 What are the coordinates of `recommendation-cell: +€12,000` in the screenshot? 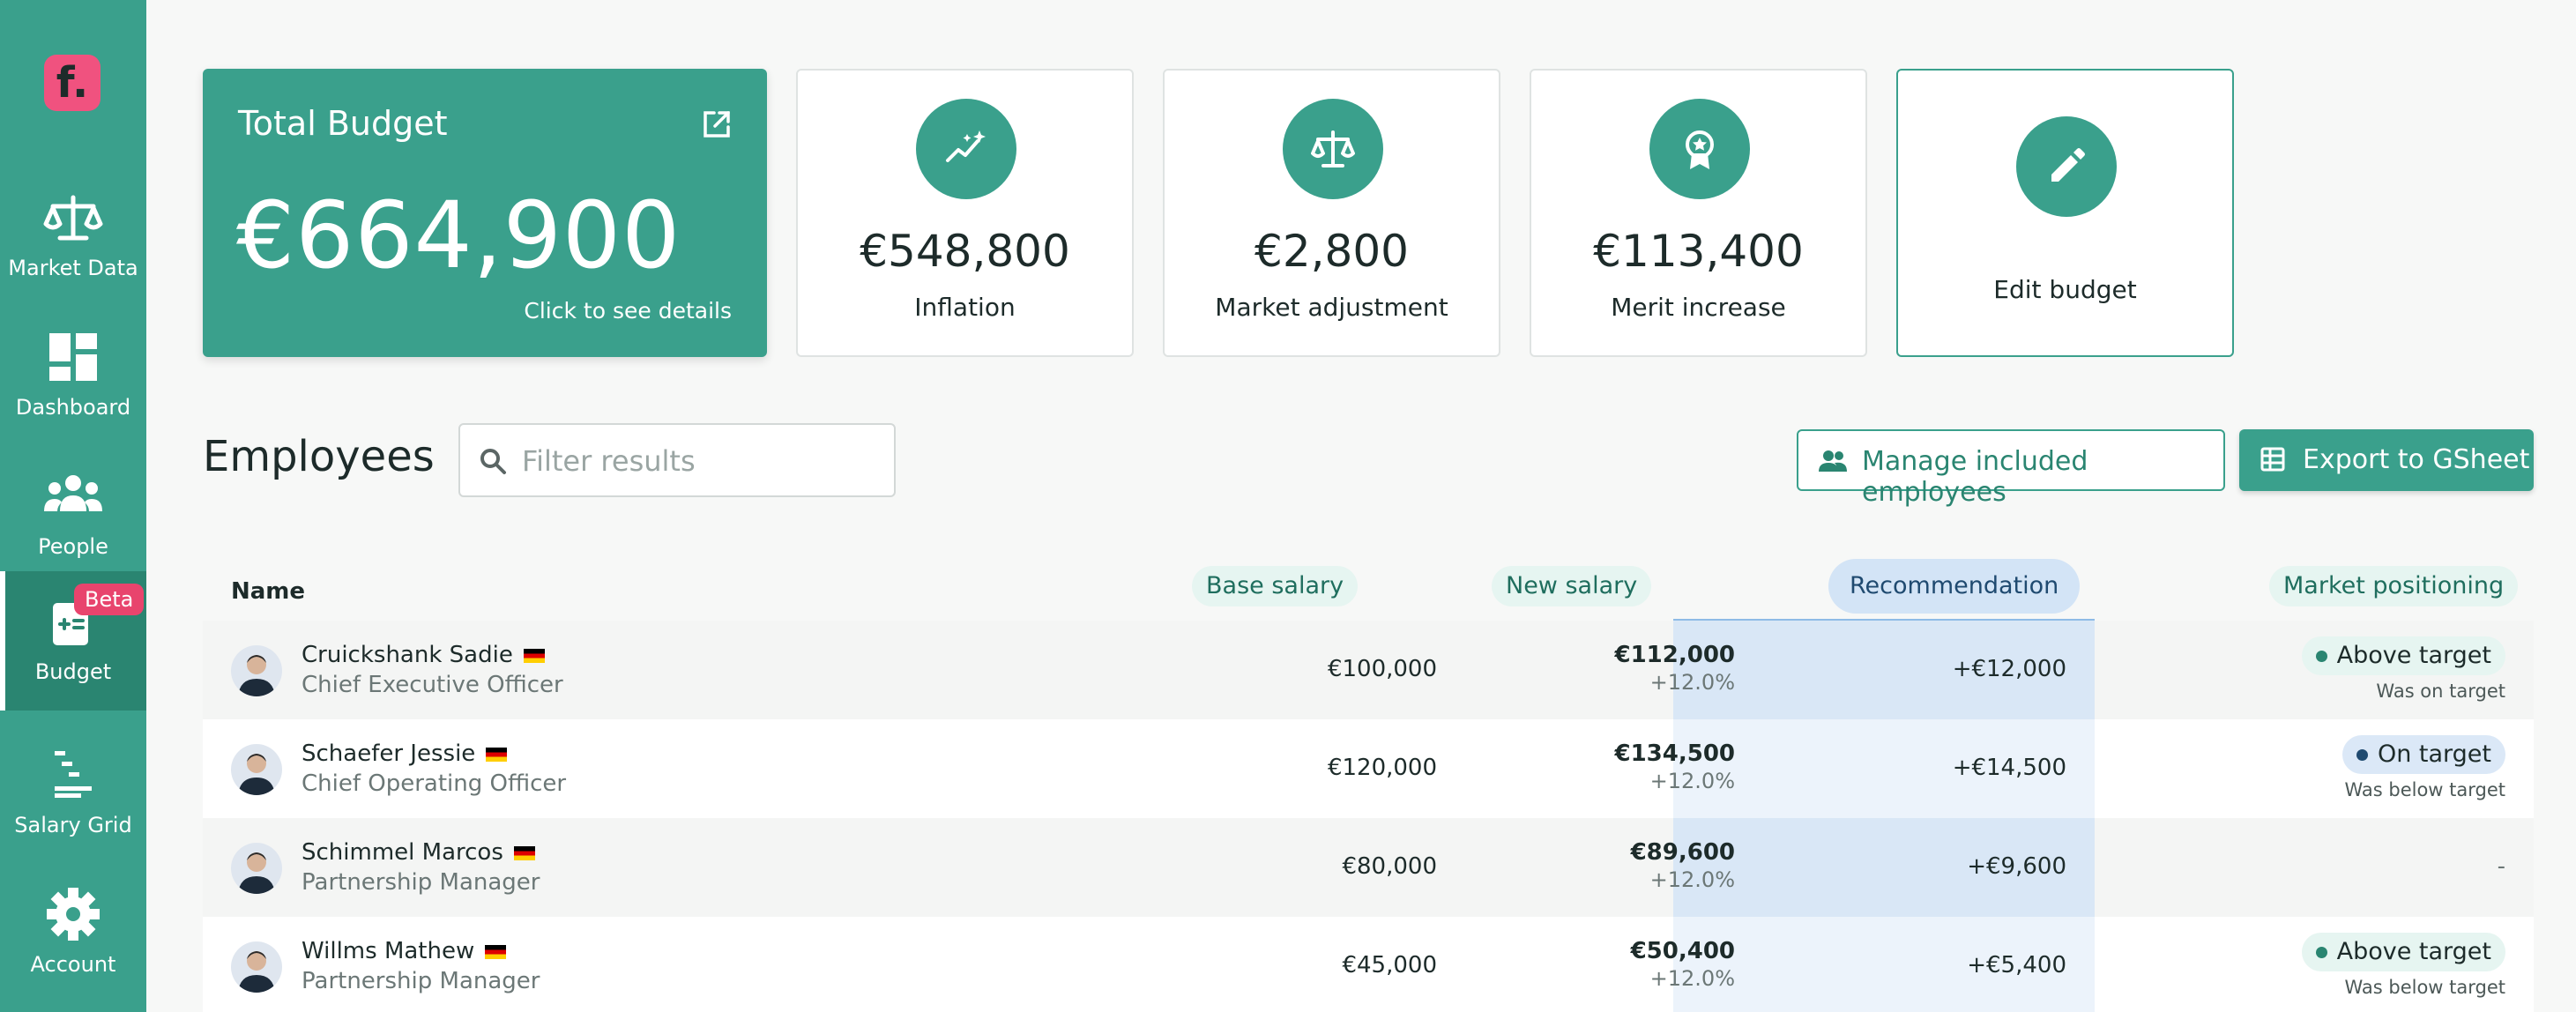 It's located at (1884, 670).